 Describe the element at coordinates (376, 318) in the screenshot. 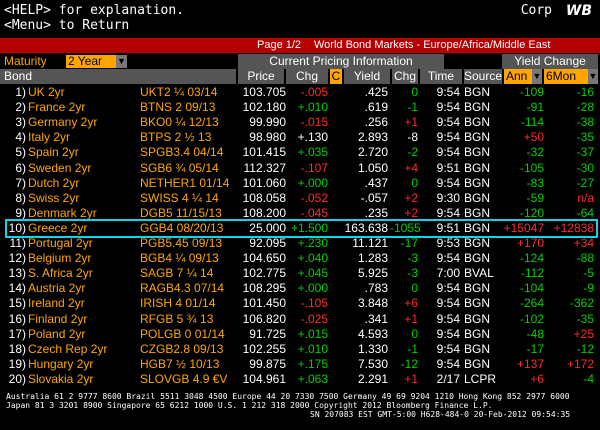

I see `yield-value: .341` at that location.